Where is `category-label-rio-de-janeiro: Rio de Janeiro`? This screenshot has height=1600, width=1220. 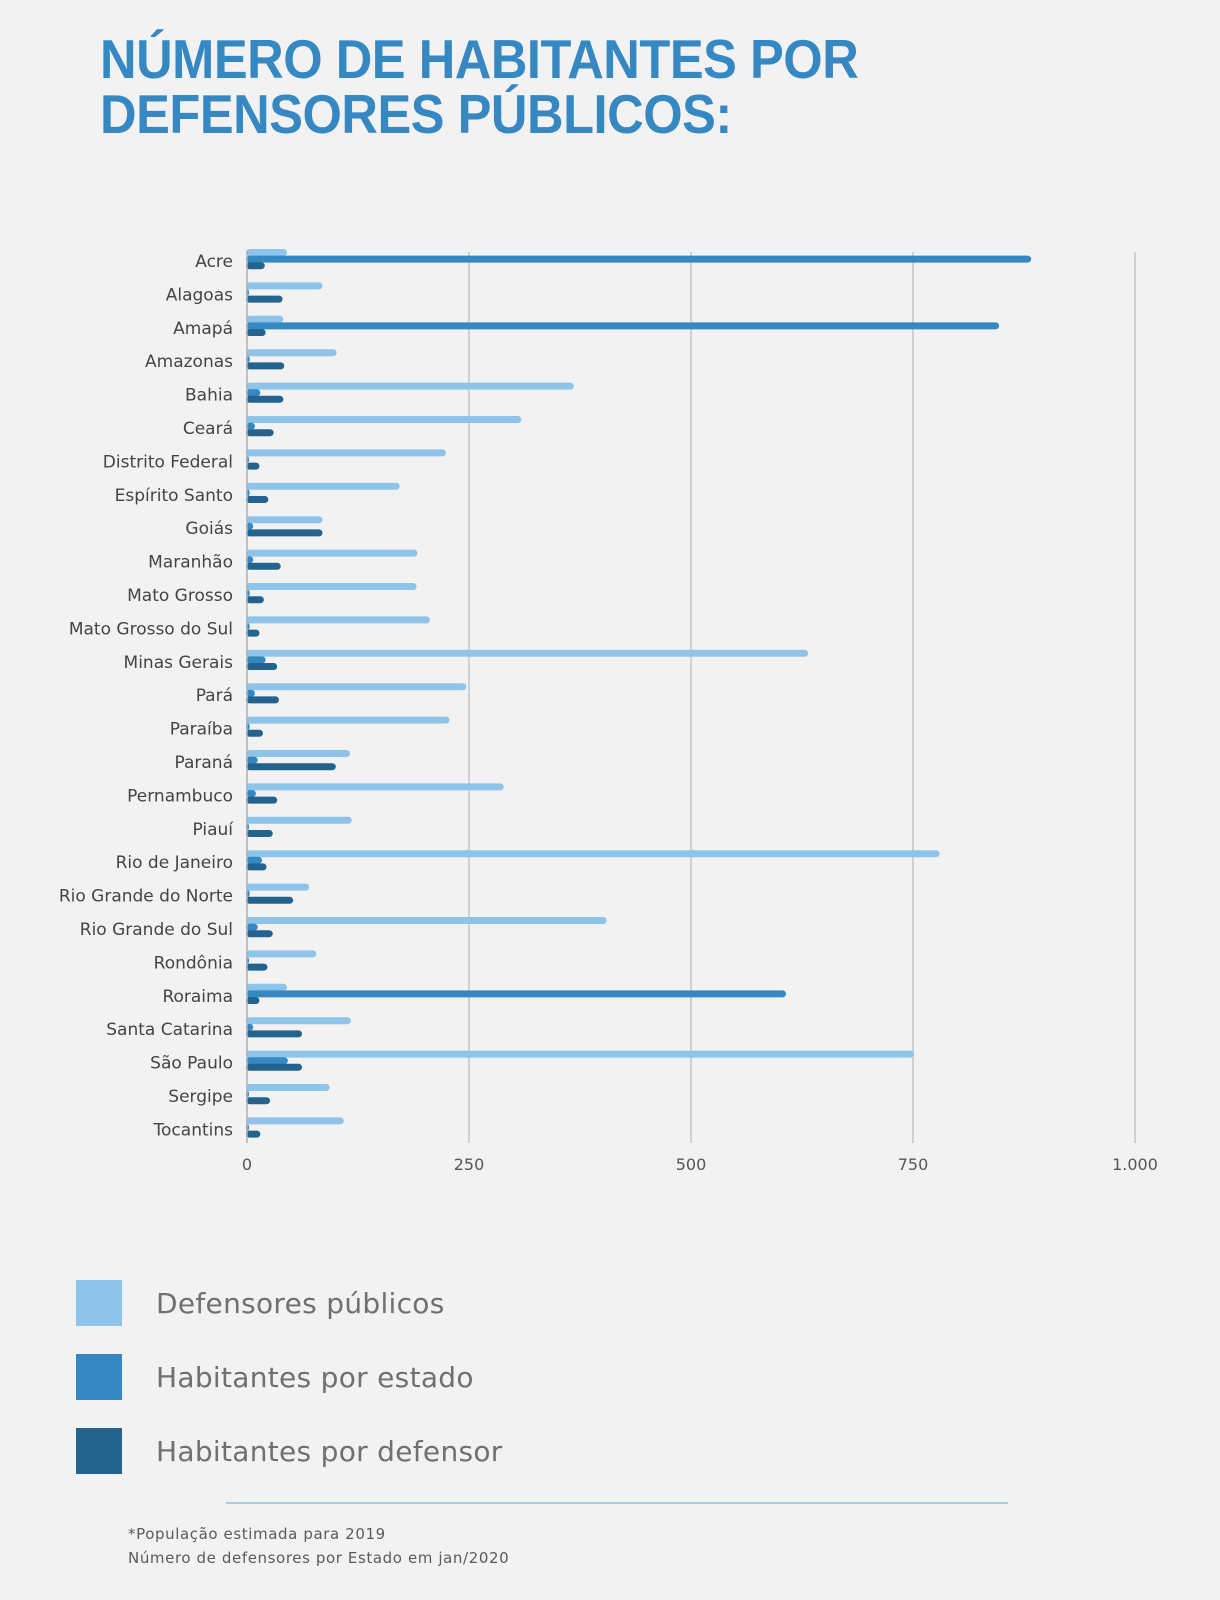
category-label-rio-de-janeiro: Rio de Janeiro is located at coordinates (174, 863).